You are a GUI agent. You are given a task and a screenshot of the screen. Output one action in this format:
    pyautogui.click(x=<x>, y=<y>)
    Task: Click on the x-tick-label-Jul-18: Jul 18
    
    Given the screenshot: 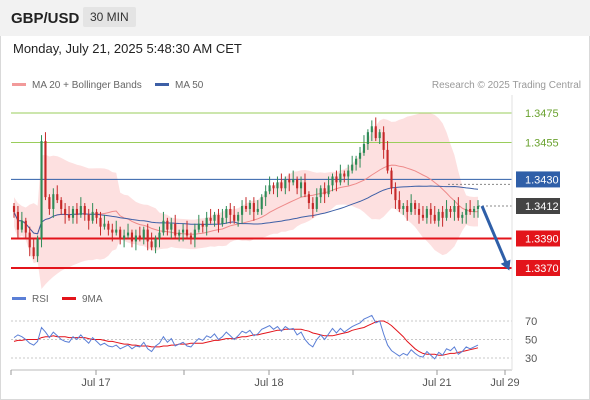 What is the action you would take?
    pyautogui.click(x=268, y=383)
    